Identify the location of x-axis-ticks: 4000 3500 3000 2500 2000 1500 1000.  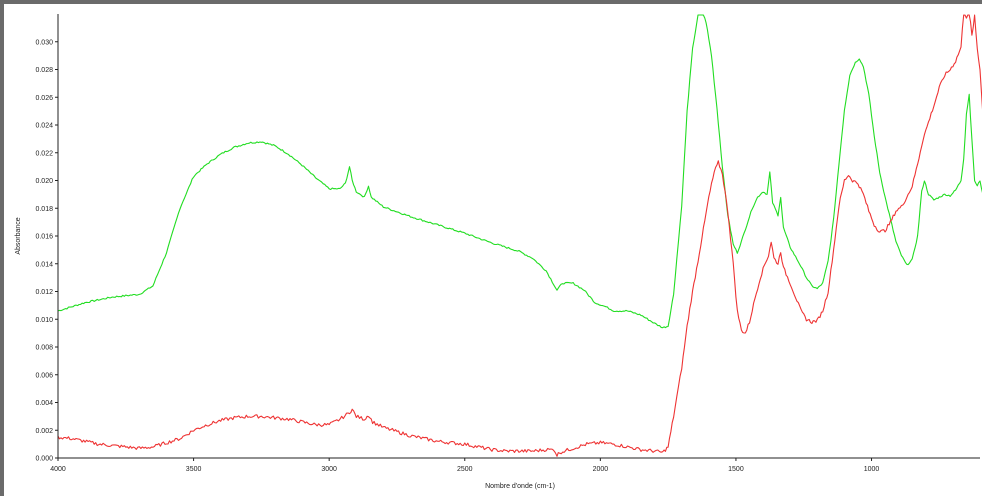
(464, 465).